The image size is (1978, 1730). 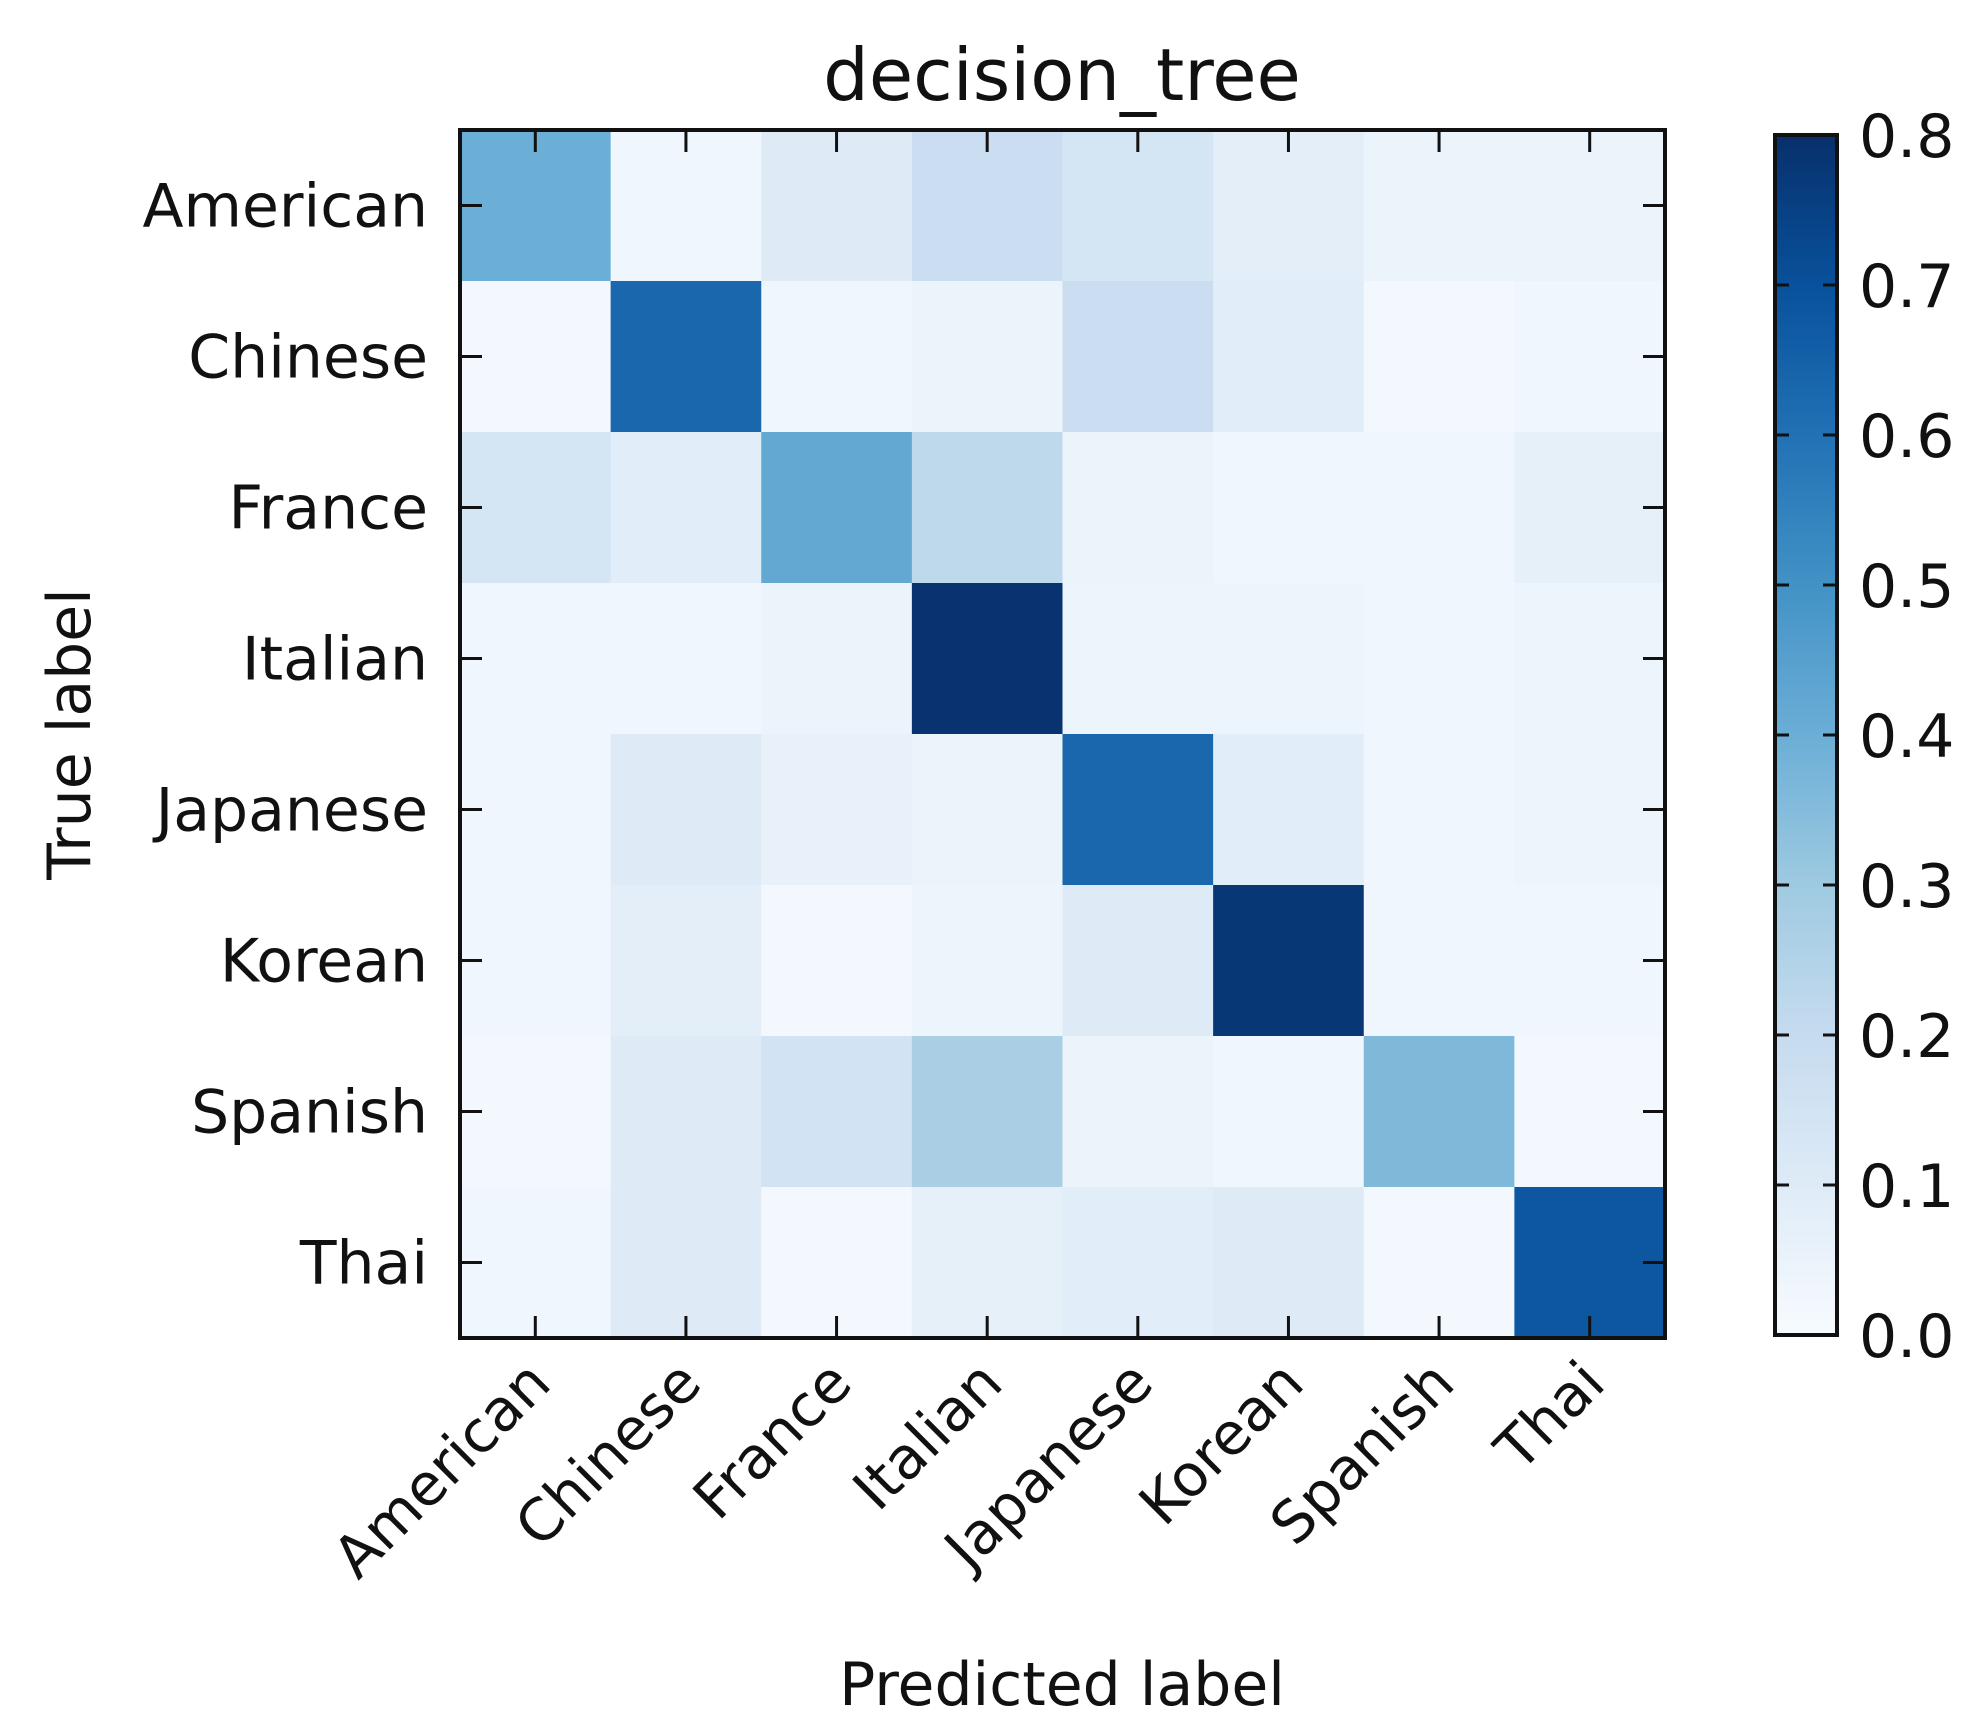 I want to click on cell-korean-spanish, so click(x=1439, y=961).